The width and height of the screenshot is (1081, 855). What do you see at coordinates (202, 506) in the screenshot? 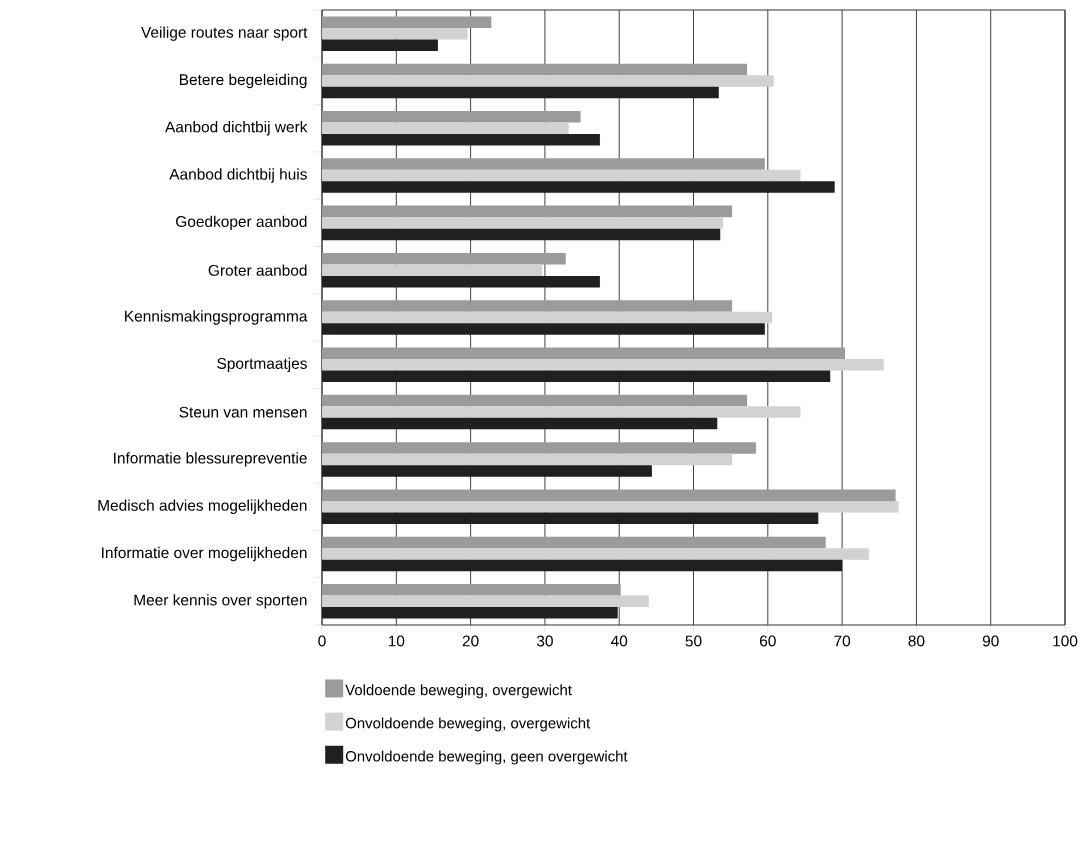
I see `y-tick-label: Medisch advies mogelijkheden` at bounding box center [202, 506].